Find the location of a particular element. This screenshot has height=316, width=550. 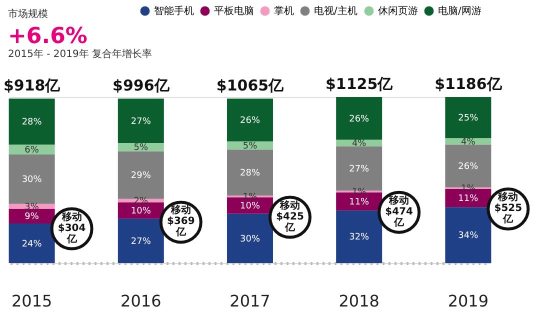

annotation: 移动 $474 亿 is located at coordinates (399, 211).